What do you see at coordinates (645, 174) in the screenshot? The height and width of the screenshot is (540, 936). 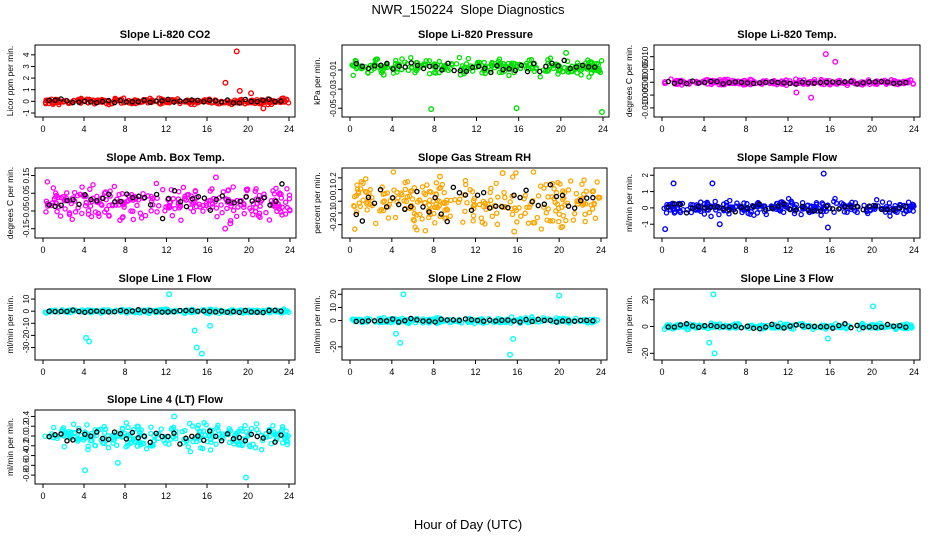 I see `y-tick-label: 2` at bounding box center [645, 174].